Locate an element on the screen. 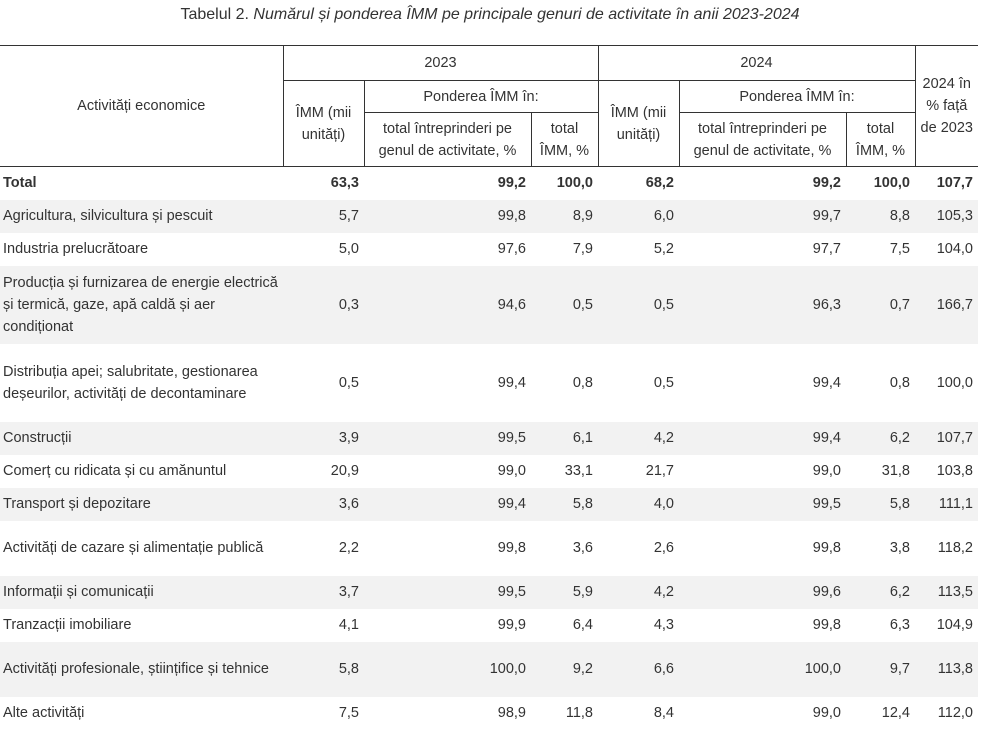 The height and width of the screenshot is (736, 1002). cell-share-activity-2024: 99,5 is located at coordinates (762, 504).